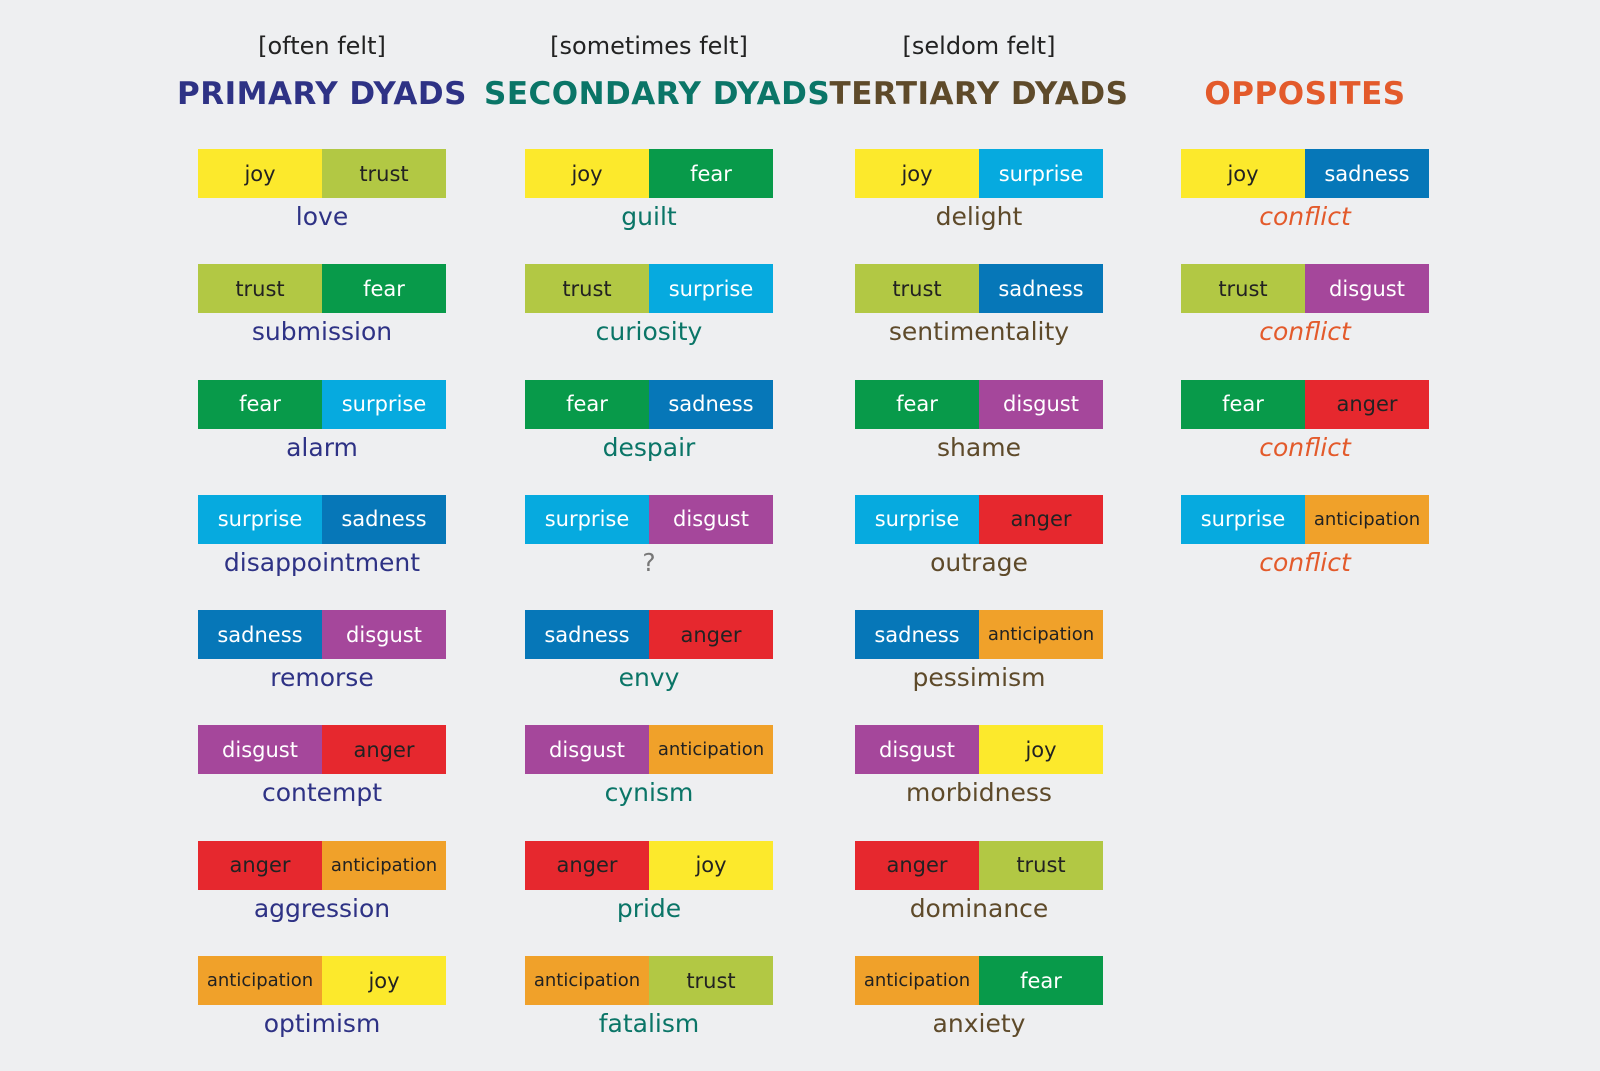  Describe the element at coordinates (649, 404) in the screenshot. I see `emotion-pair: fear sadness` at that location.